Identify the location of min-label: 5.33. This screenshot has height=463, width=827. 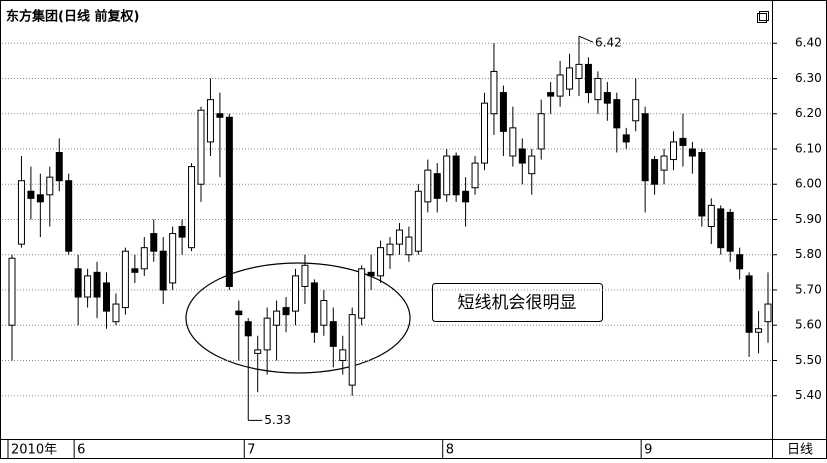
(277, 420).